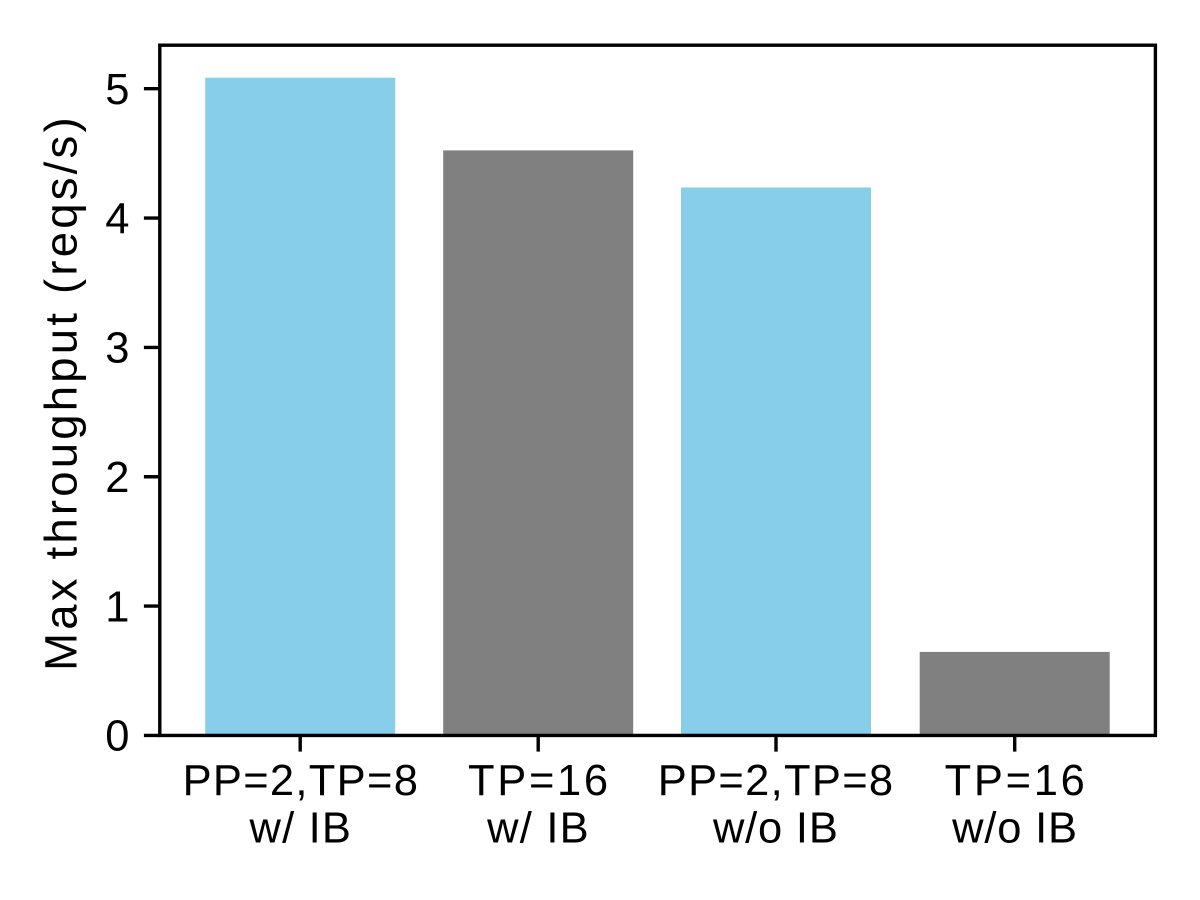 The image size is (1200, 900). What do you see at coordinates (61, 392) in the screenshot?
I see `svg-text: Max throughput (reqs/s)` at bounding box center [61, 392].